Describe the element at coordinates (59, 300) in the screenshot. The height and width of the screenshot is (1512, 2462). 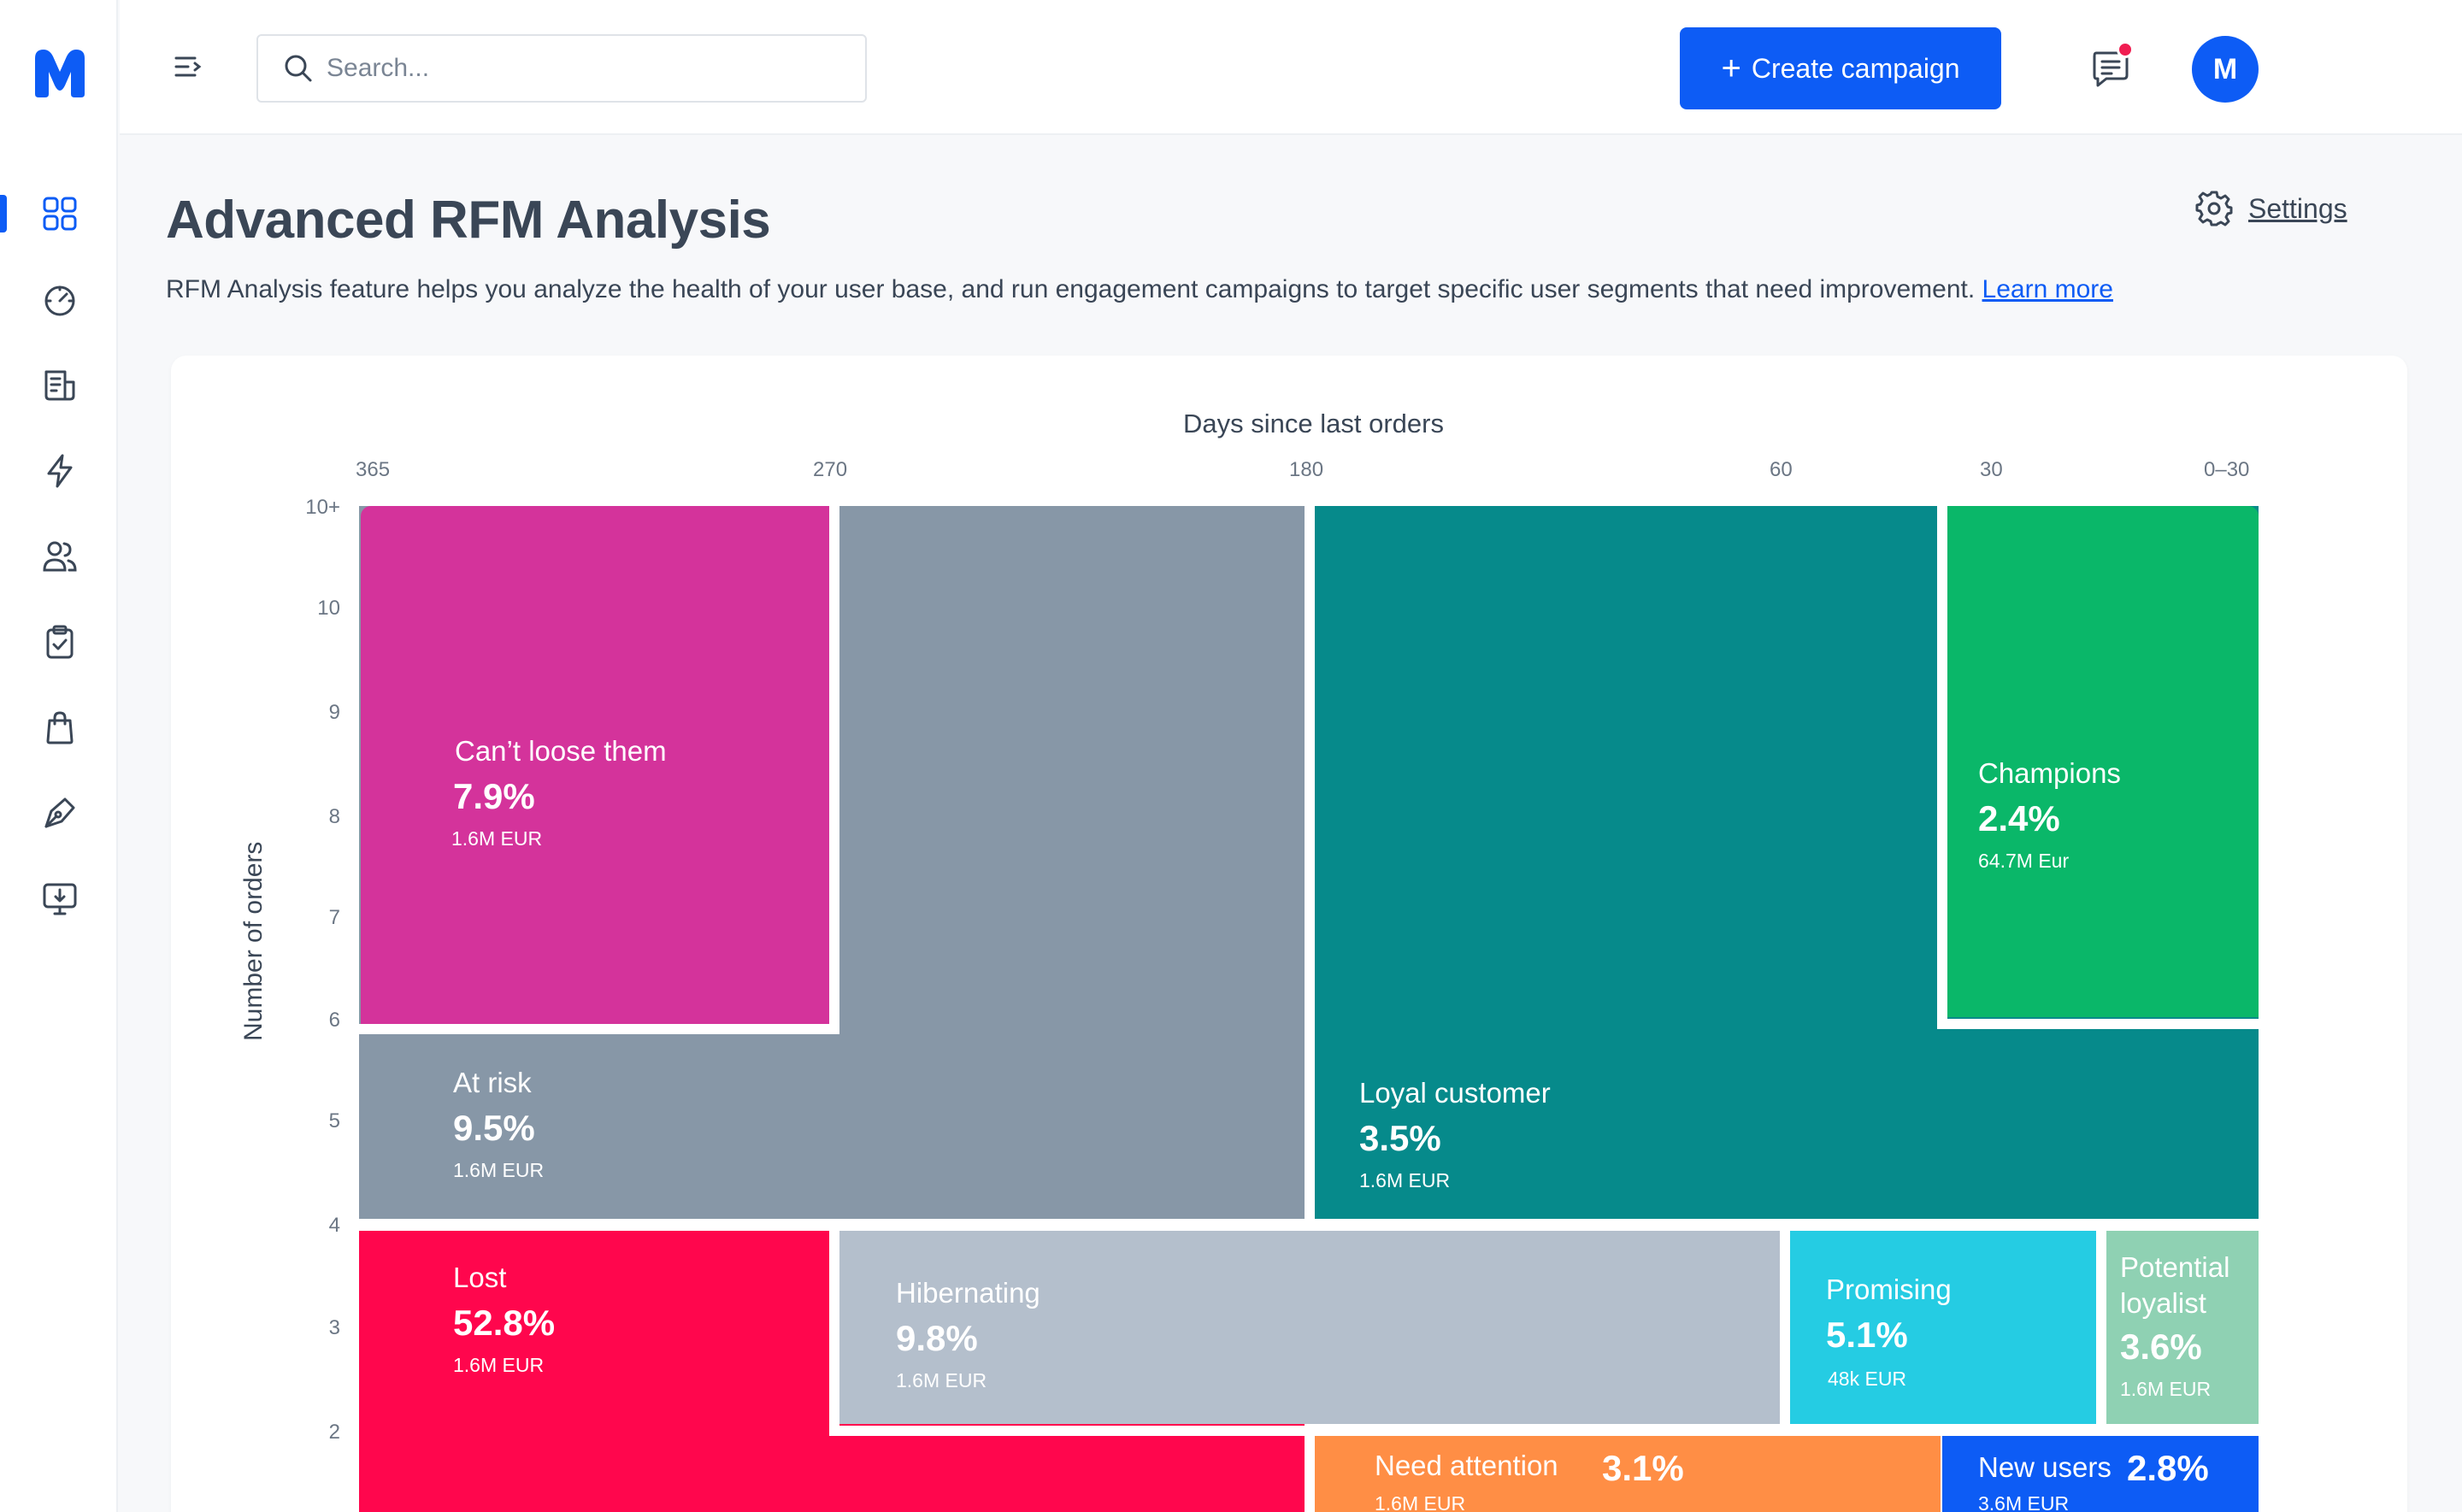
I see `speedometer-icon` at that location.